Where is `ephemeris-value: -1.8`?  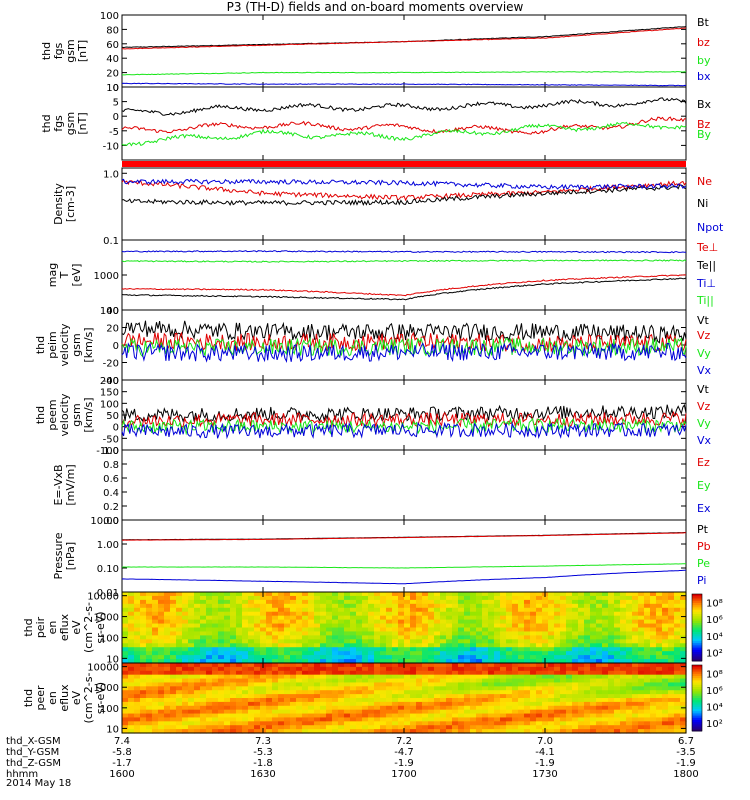
ephemeris-value: -1.8 is located at coordinates (263, 763).